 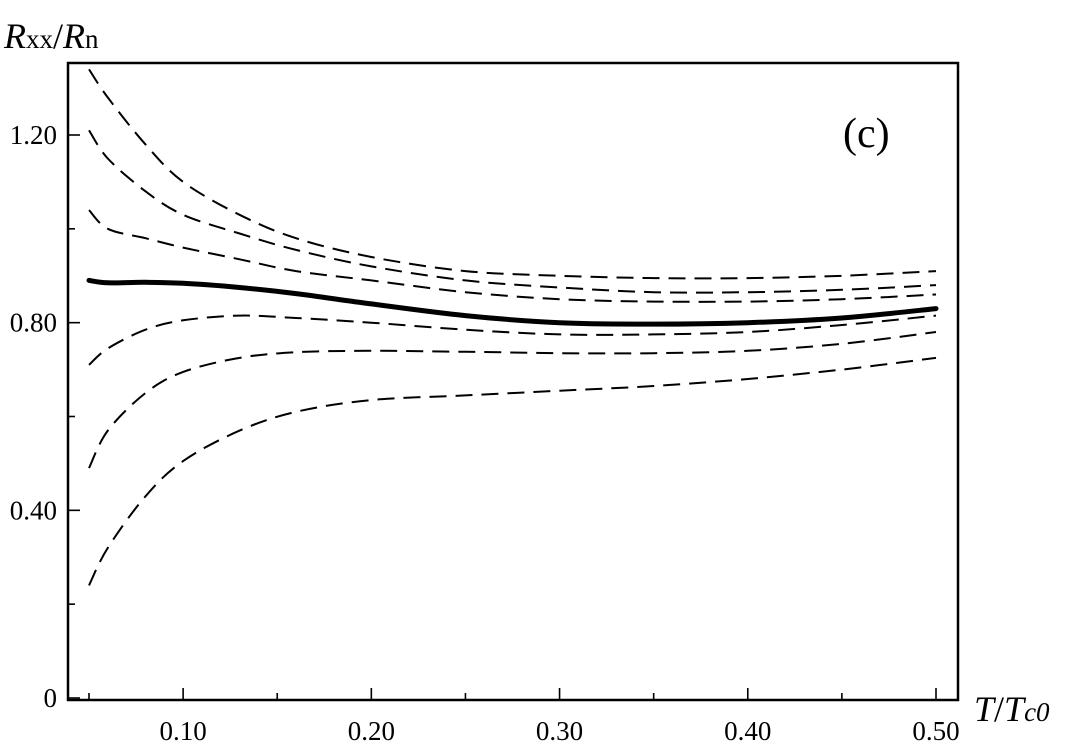 I want to click on x-tick-label: 0.50, so click(x=935, y=731).